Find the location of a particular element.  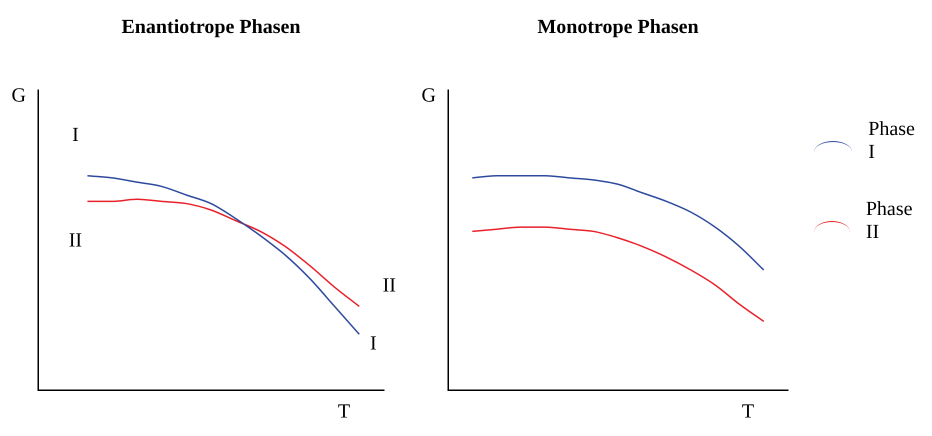

text: II is located at coordinates (75, 241).